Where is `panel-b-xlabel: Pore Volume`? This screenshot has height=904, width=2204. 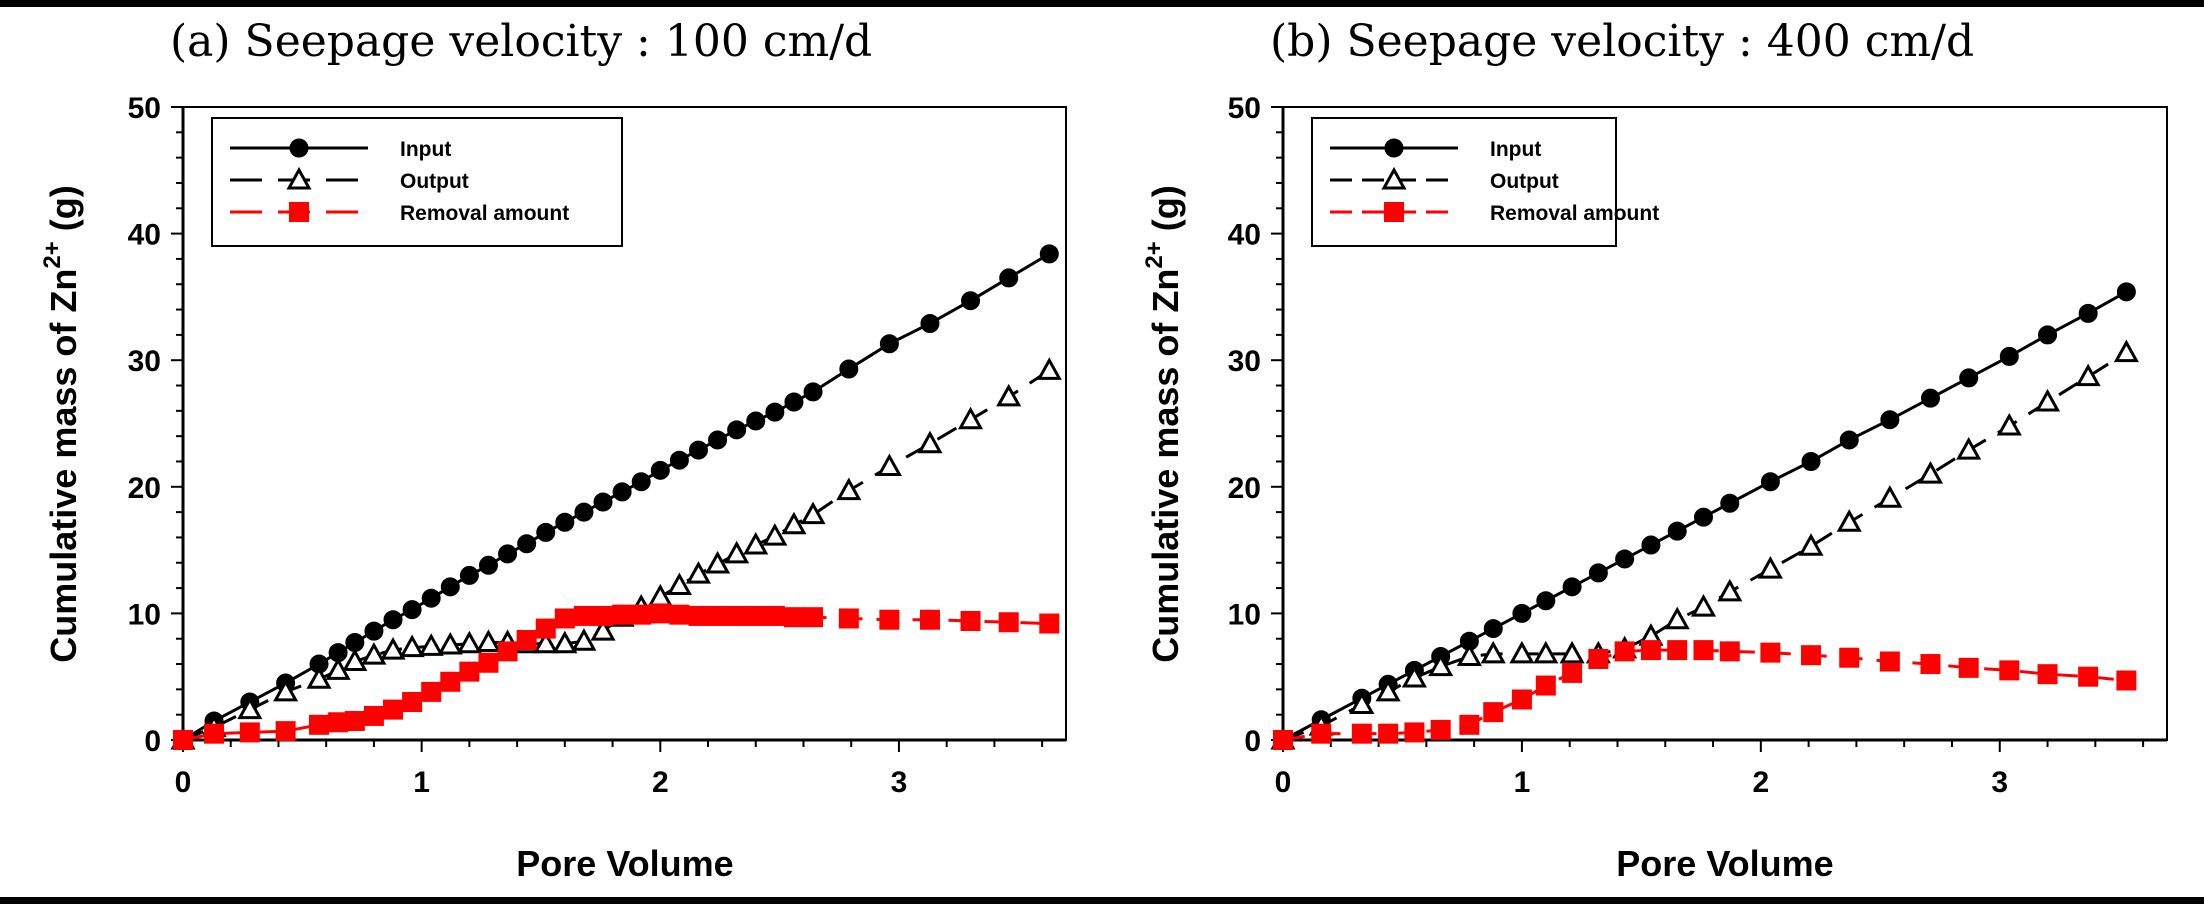 panel-b-xlabel: Pore Volume is located at coordinates (1724, 863).